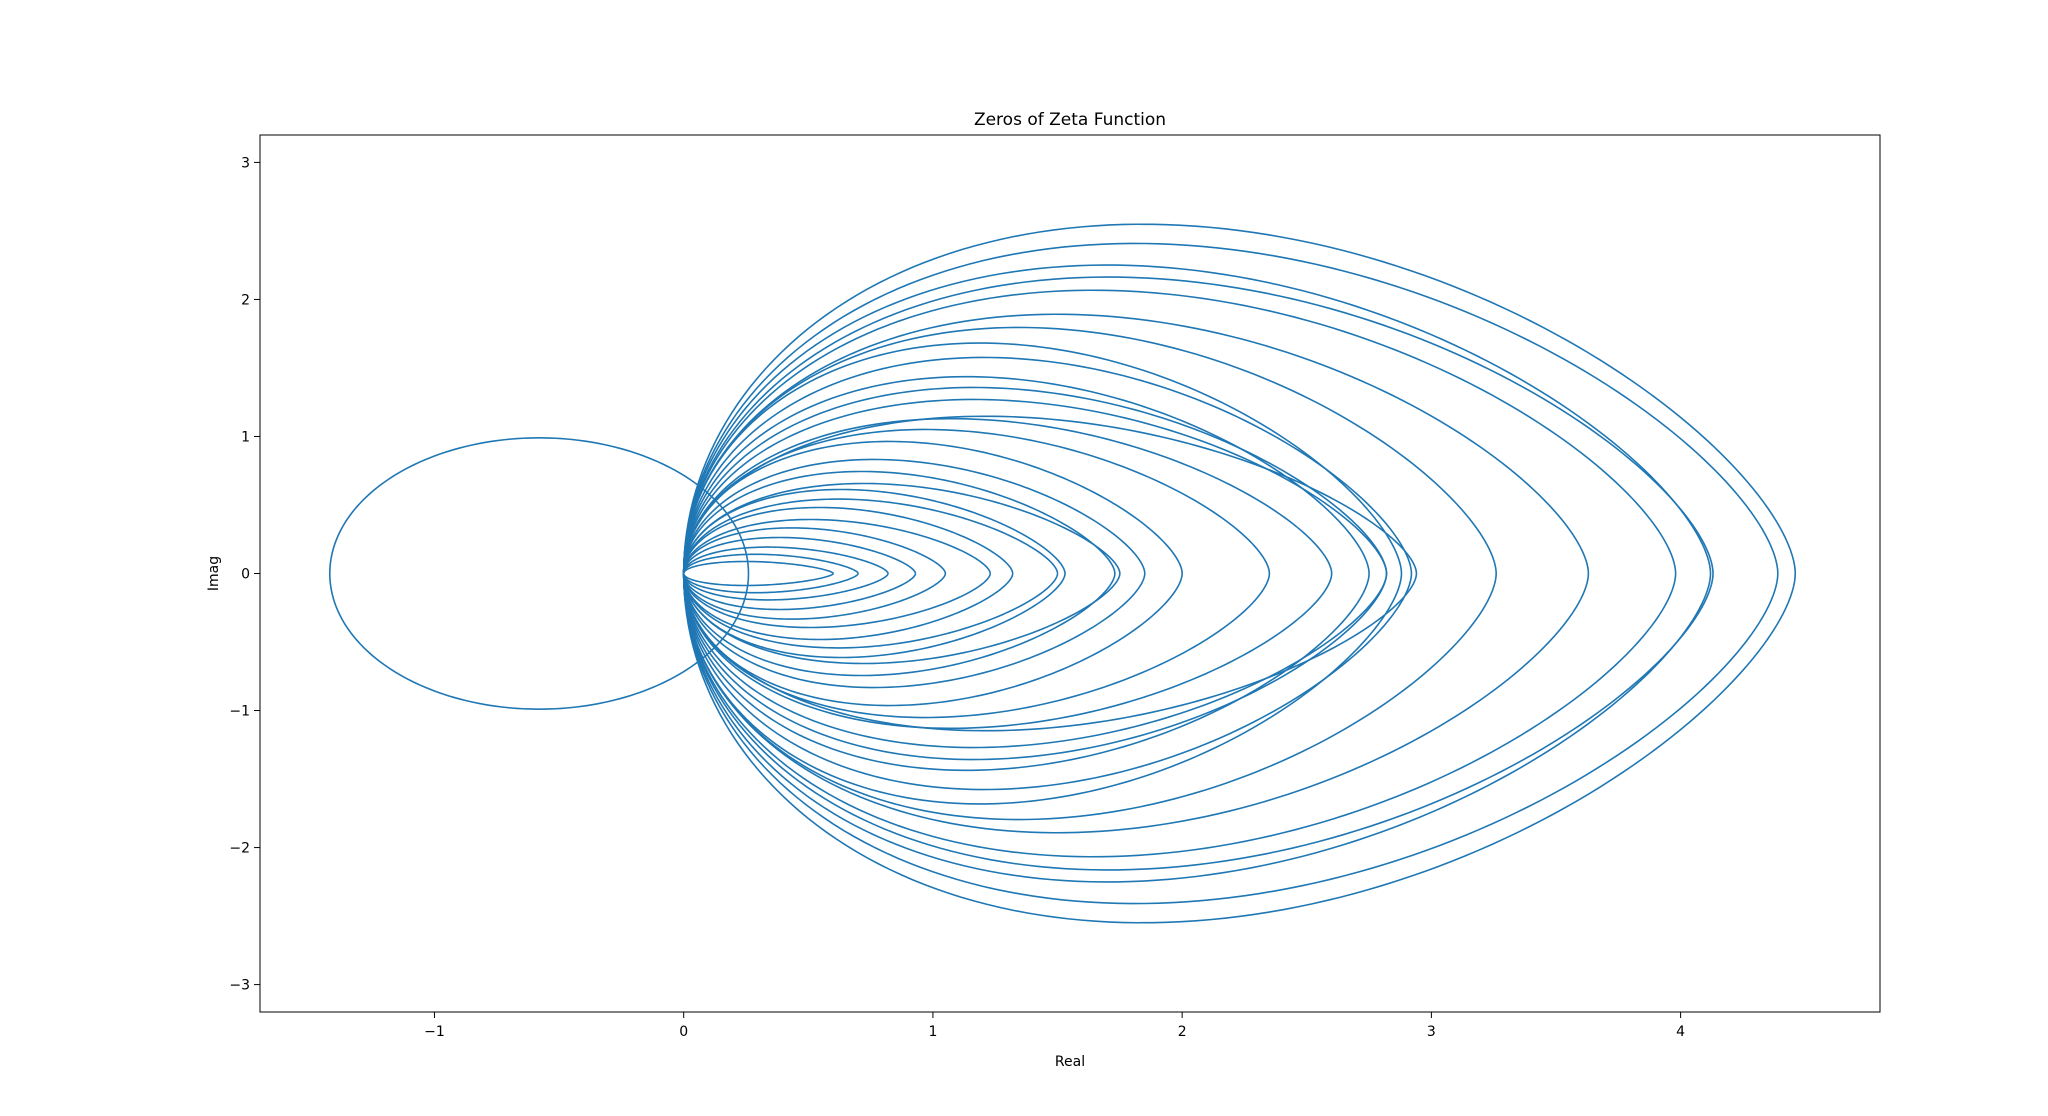 The width and height of the screenshot is (2048, 1116). What do you see at coordinates (245, 163) in the screenshot?
I see `y-tick-label: 3` at bounding box center [245, 163].